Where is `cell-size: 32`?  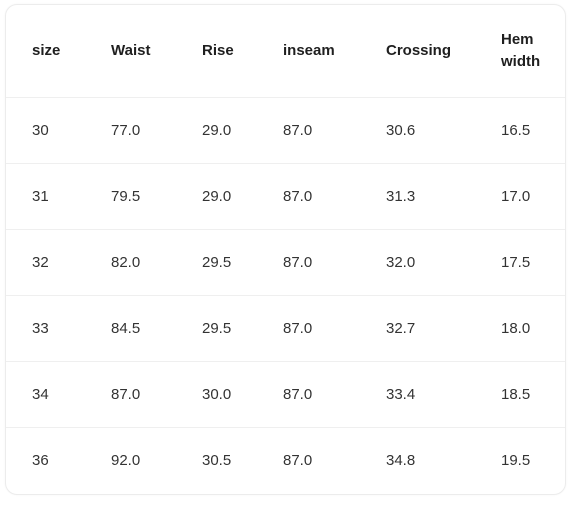
cell-size: 32 is located at coordinates (45, 262).